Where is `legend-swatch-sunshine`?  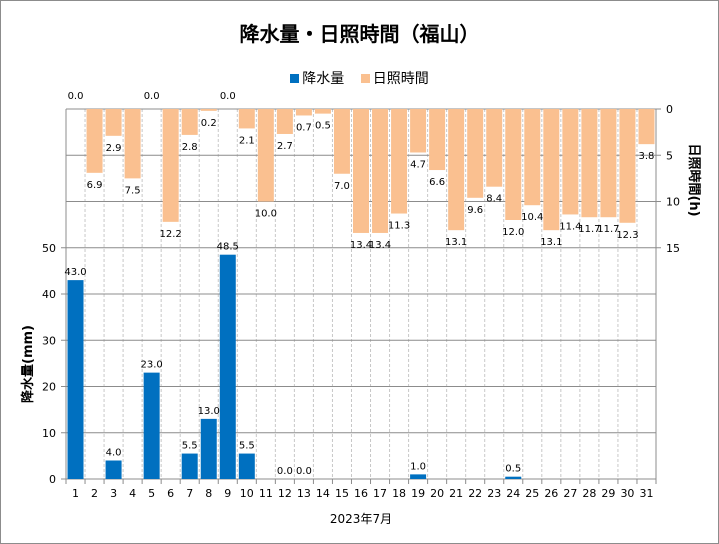
legend-swatch-sunshine is located at coordinates (365, 78).